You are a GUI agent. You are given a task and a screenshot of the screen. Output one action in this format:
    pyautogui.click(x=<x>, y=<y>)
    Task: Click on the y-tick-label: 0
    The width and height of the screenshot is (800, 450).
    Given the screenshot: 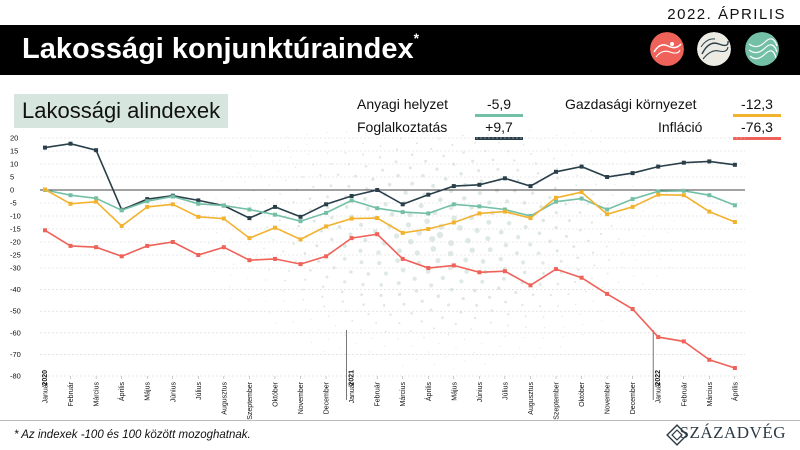 What is the action you would take?
    pyautogui.click(x=12, y=190)
    